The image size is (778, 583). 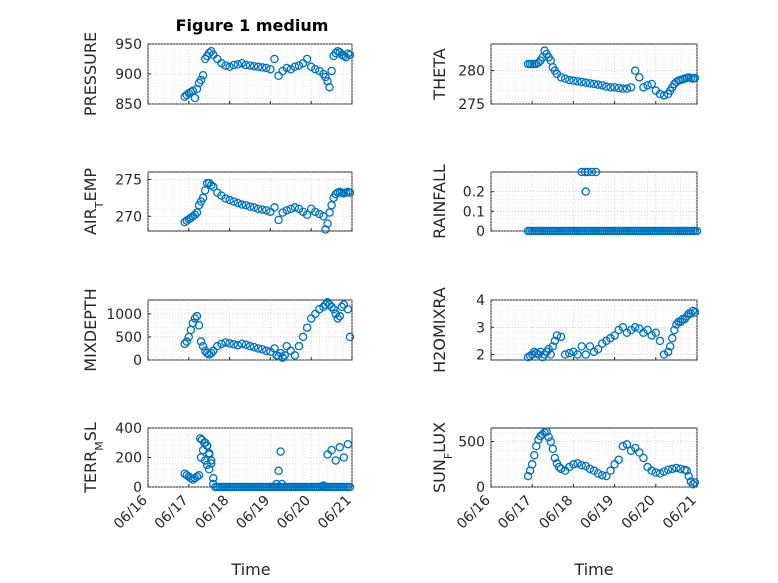 What do you see at coordinates (128, 429) in the screenshot?
I see `y-tick-label: 400` at bounding box center [128, 429].